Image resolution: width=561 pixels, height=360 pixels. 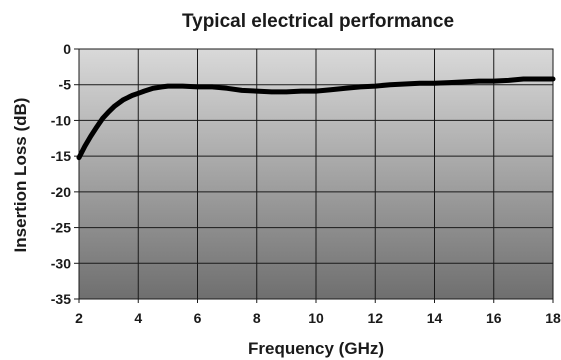 What do you see at coordinates (61, 156) in the screenshot?
I see `y-tick-label: -15` at bounding box center [61, 156].